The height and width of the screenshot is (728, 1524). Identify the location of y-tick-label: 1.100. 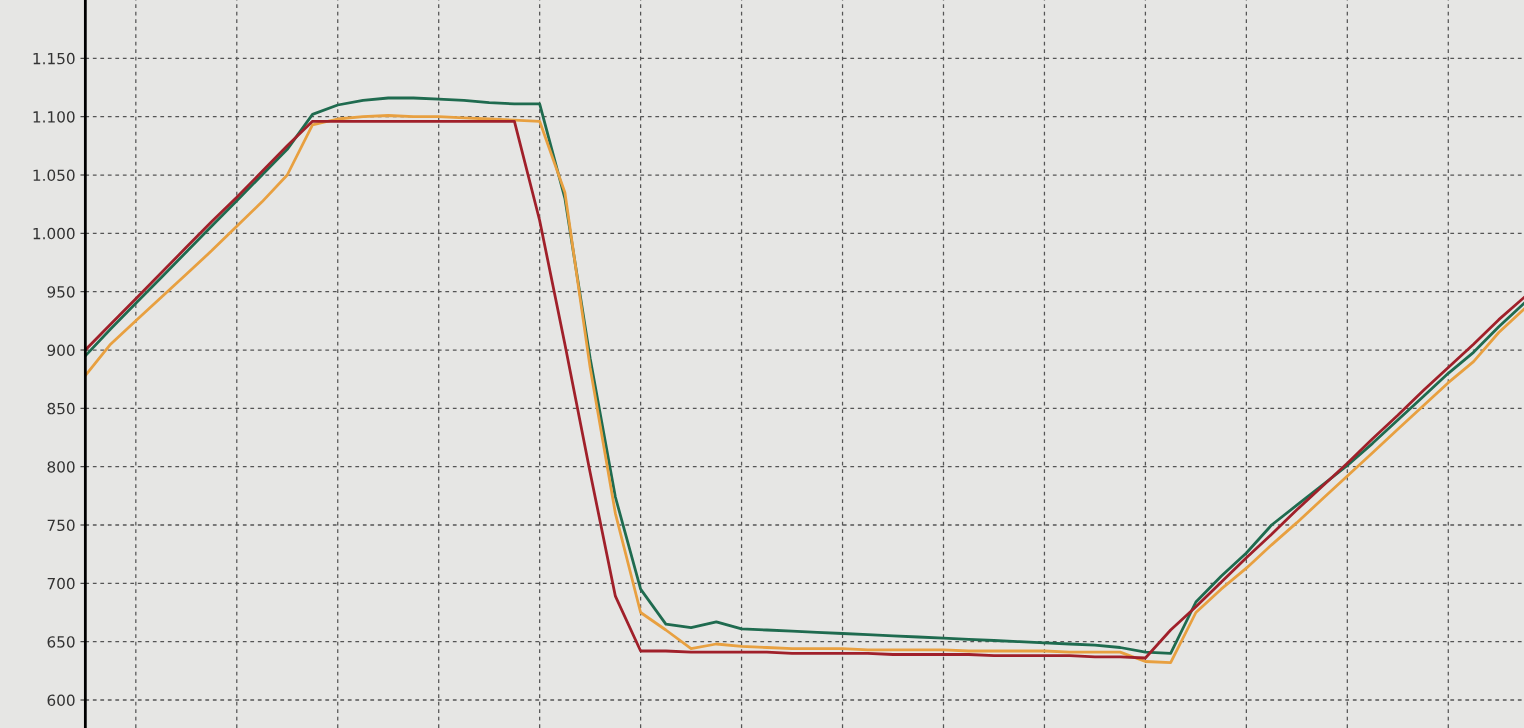
(54, 117).